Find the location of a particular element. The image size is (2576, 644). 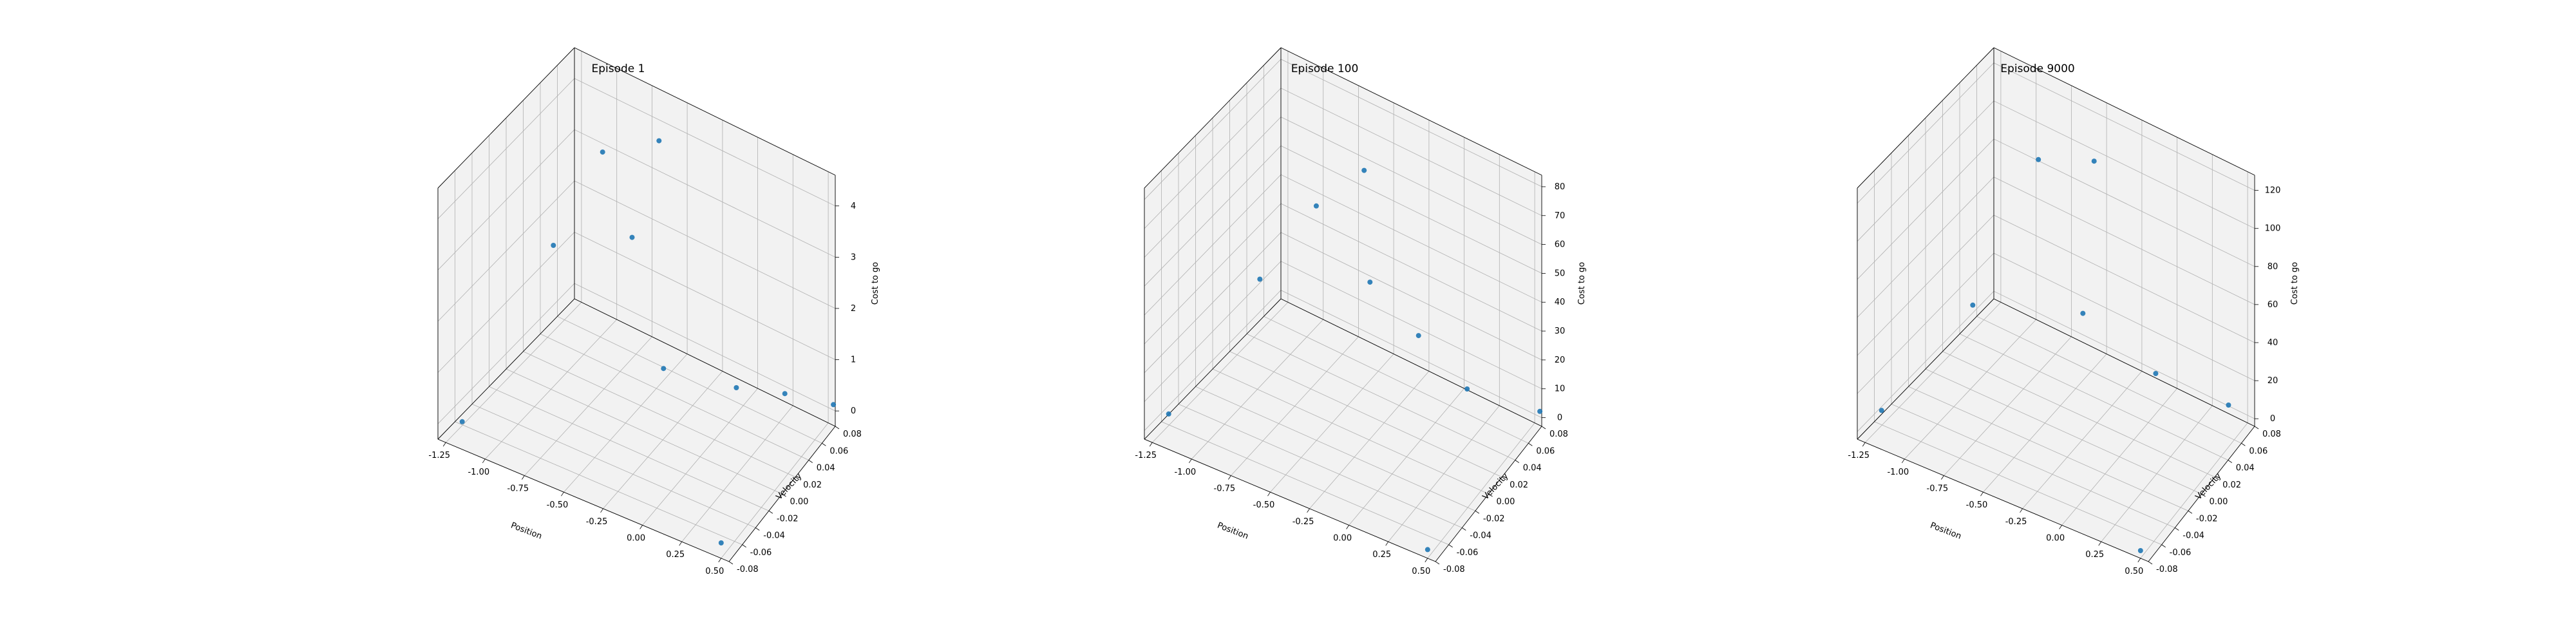

x-tick-label: -1.00 is located at coordinates (1185, 473).